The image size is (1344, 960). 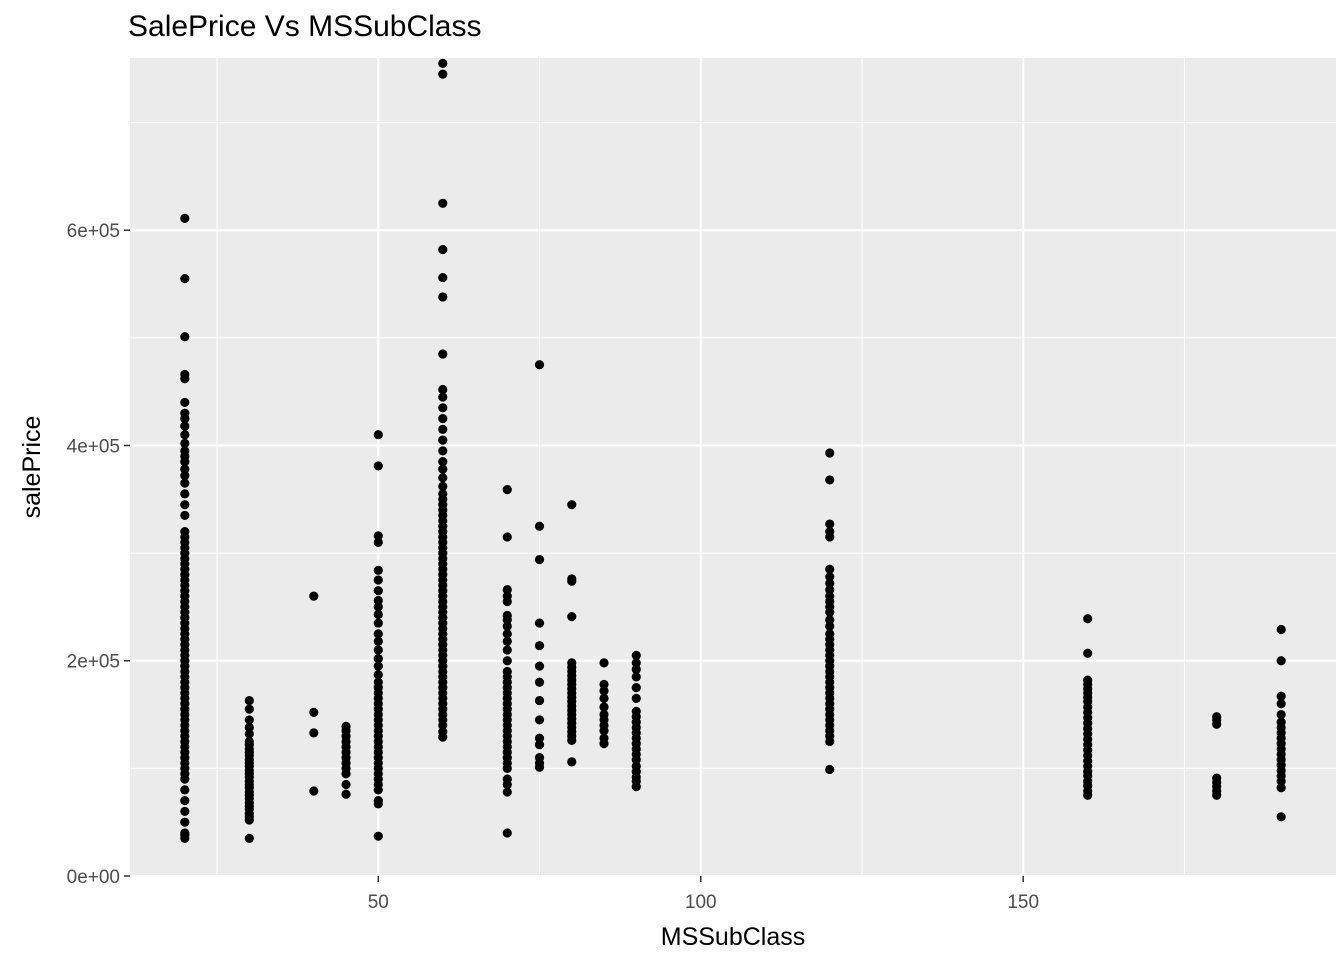 What do you see at coordinates (1023, 902) in the screenshot?
I see `x-tick-label: 150` at bounding box center [1023, 902].